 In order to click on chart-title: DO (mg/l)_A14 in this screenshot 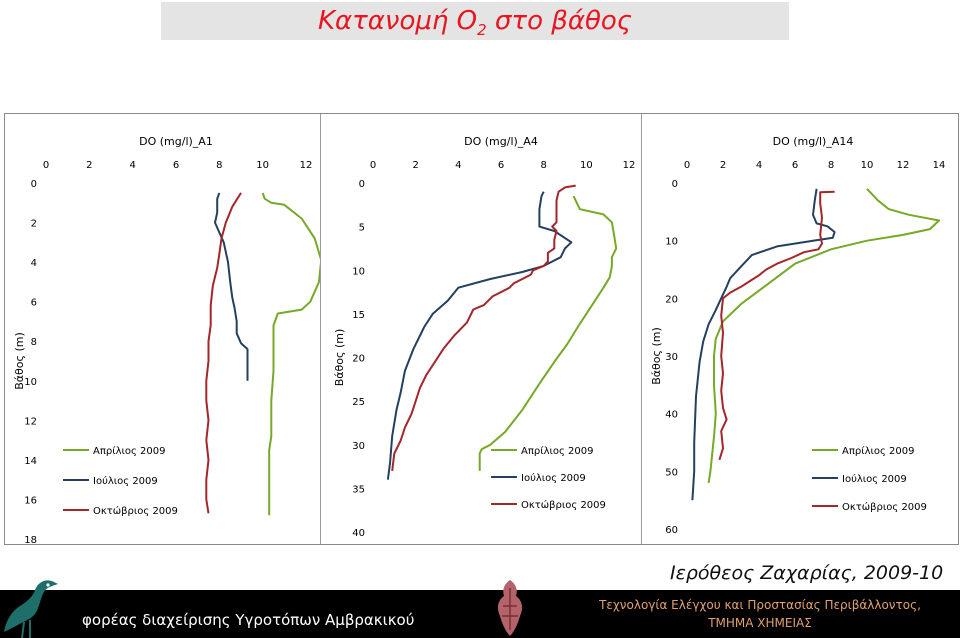, I will do `click(813, 141)`.